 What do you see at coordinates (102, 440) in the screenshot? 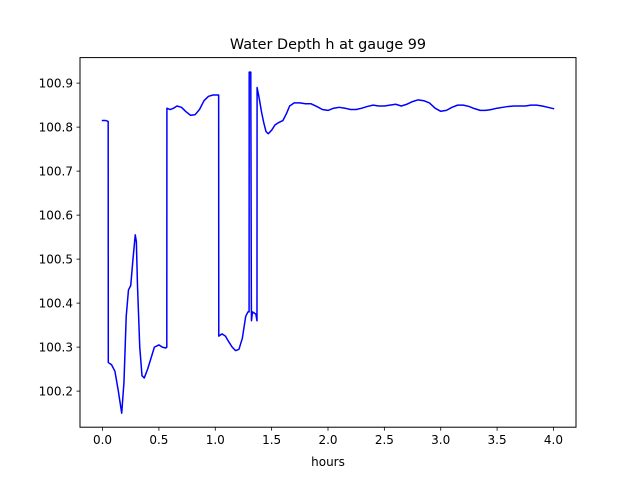
I see `x-tick-label: 0.0` at bounding box center [102, 440].